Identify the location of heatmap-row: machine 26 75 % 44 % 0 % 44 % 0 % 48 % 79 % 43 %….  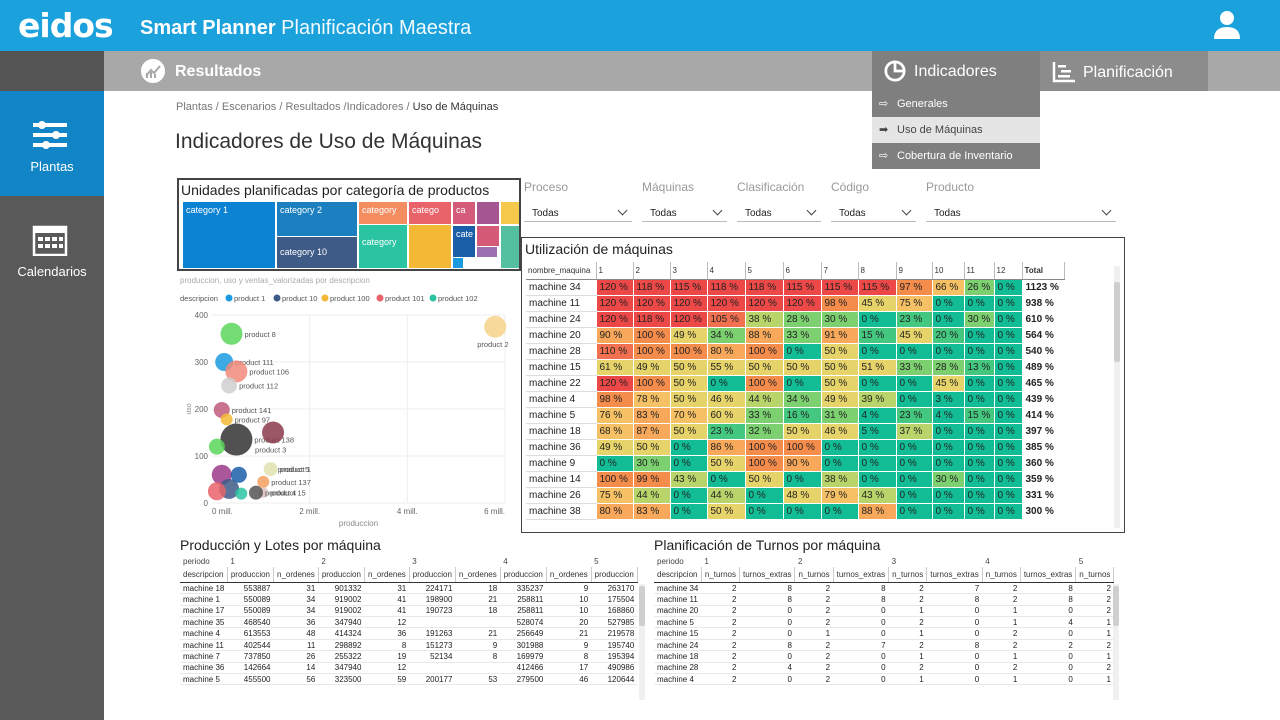
(795, 495).